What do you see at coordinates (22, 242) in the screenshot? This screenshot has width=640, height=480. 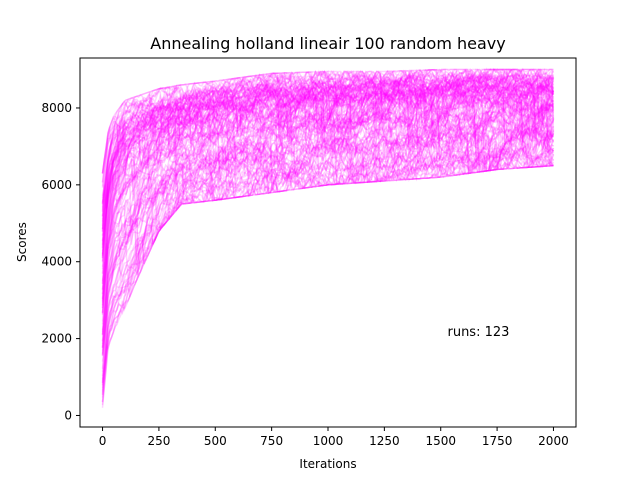 I see `y-axis-label: Scores` at bounding box center [22, 242].